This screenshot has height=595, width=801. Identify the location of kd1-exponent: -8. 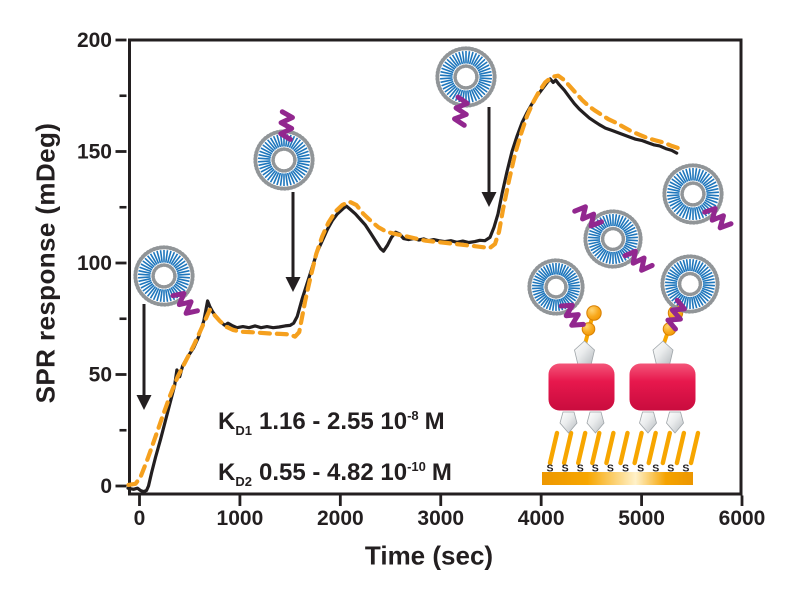
(413, 415).